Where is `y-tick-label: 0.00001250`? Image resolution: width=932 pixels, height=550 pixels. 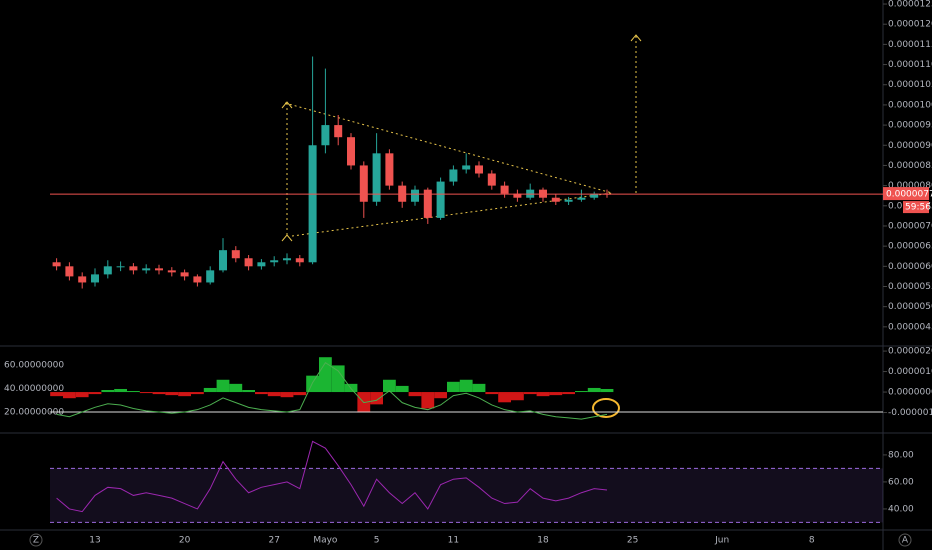
y-tick-label: 0.00001250 is located at coordinates (910, 5).